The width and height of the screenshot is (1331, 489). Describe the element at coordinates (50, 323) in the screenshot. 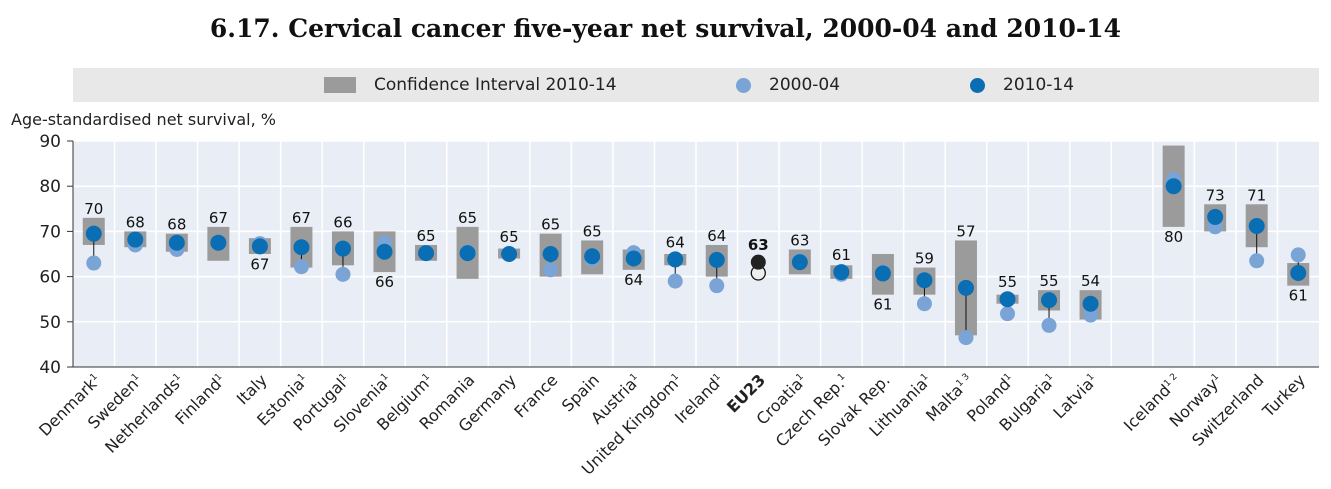

I see `y-tick-label: 50` at that location.